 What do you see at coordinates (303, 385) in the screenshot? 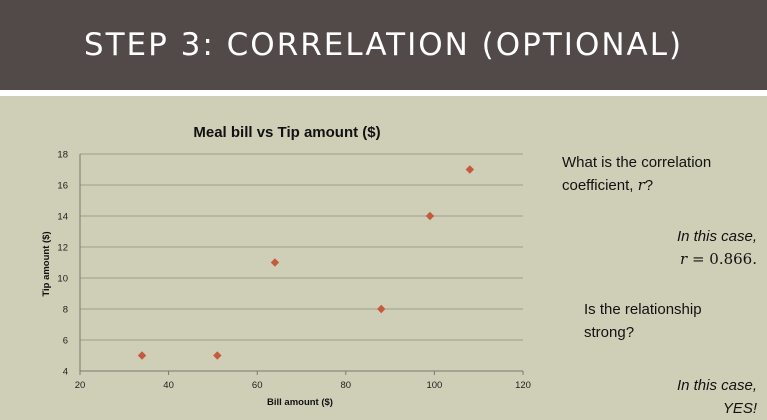
I see `x-tick-labels: 20 40 60 80 100 120` at bounding box center [303, 385].